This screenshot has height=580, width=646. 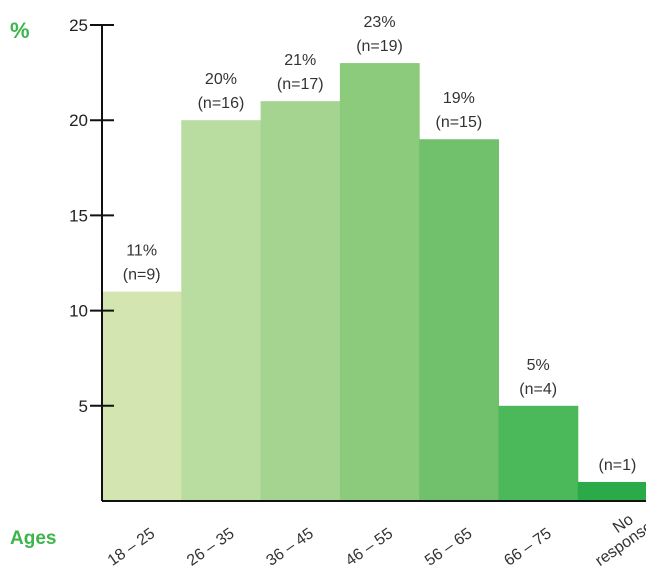 What do you see at coordinates (528, 547) in the screenshot?
I see `x-category-label: 66 – 75` at bounding box center [528, 547].